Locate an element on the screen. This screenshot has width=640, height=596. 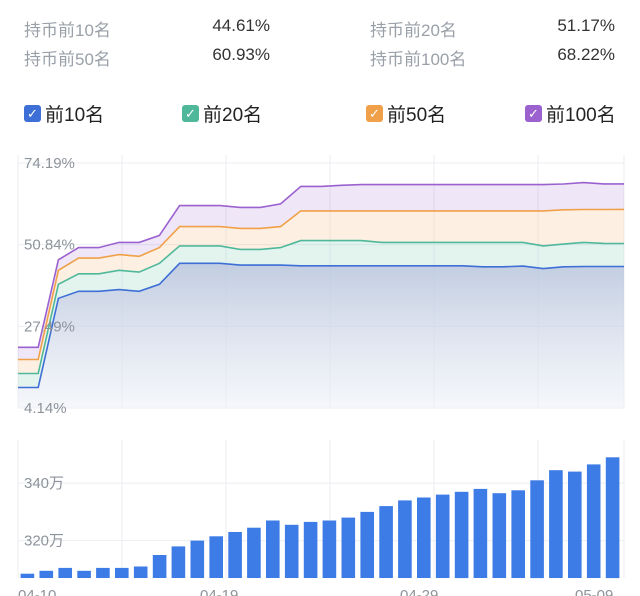
stat-top20-label: 持币前20名 is located at coordinates (413, 30).